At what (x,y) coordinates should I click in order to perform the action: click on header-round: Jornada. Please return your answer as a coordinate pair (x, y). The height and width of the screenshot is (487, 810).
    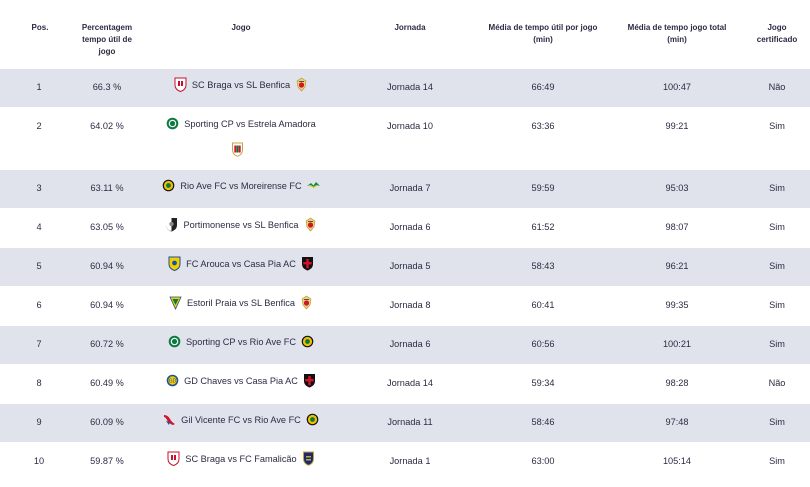
    Looking at the image, I should click on (410, 27).